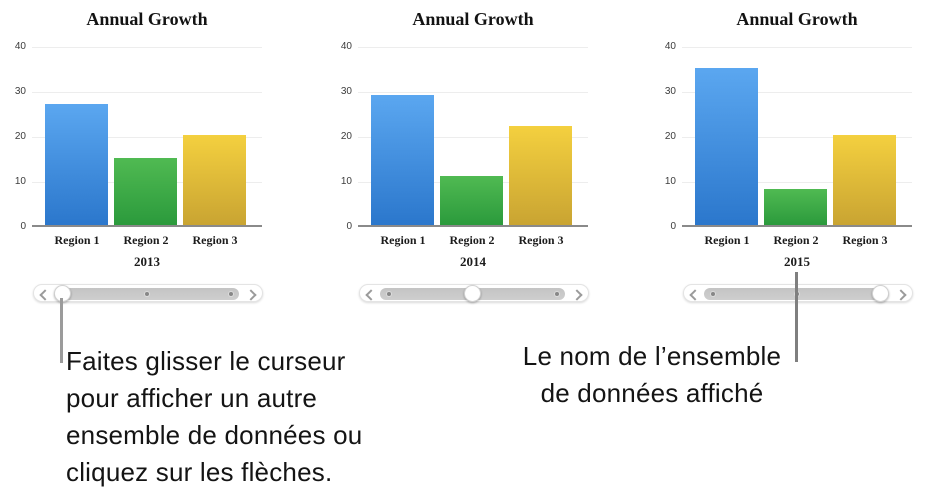 This screenshot has height=487, width=931. I want to click on dataset-name-caption: Le nom de l’ensemble de données affiché, so click(652, 374).